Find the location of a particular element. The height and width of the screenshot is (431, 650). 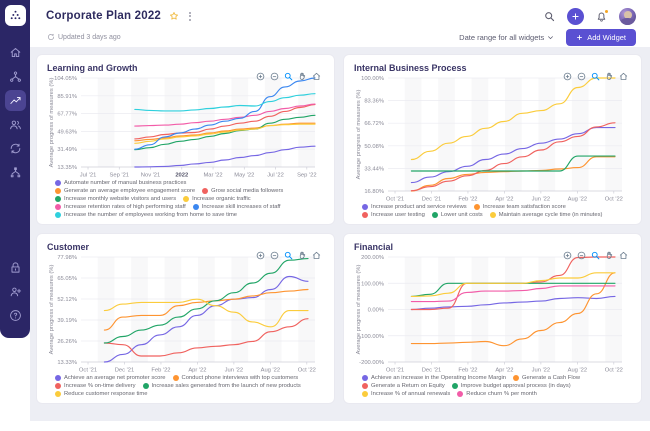

legend-label: Increase skill increases of staff is located at coordinates (241, 207).